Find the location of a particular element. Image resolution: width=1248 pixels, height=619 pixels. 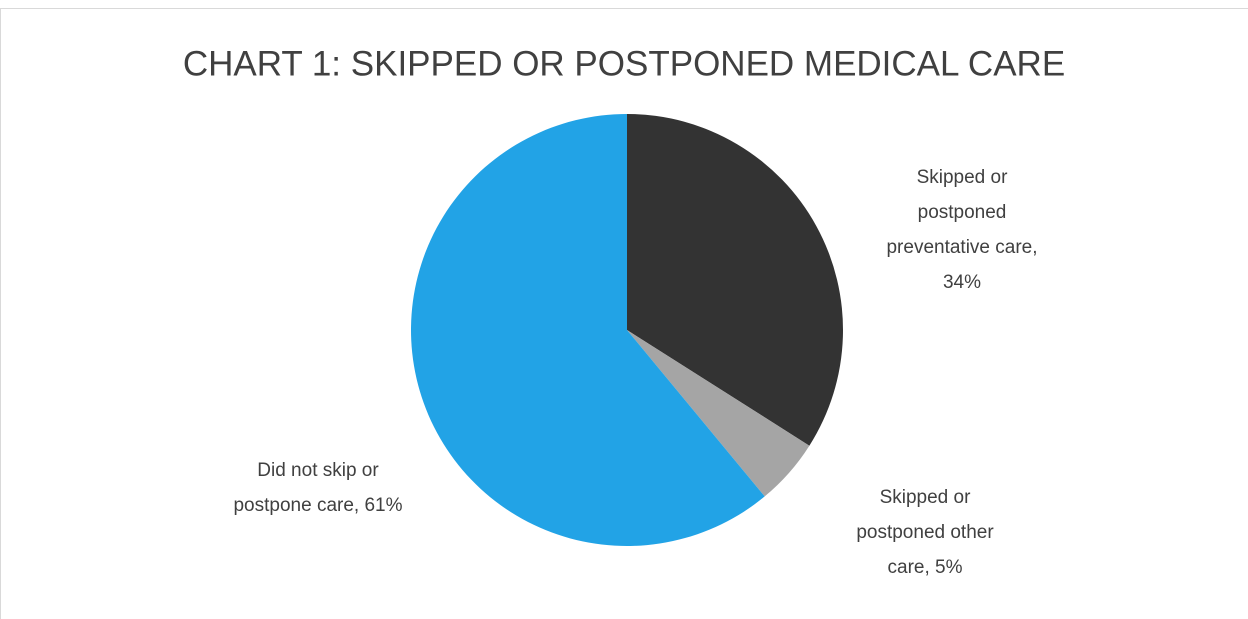

data-label: Did not skip or postpone care, 61% is located at coordinates (318, 488).